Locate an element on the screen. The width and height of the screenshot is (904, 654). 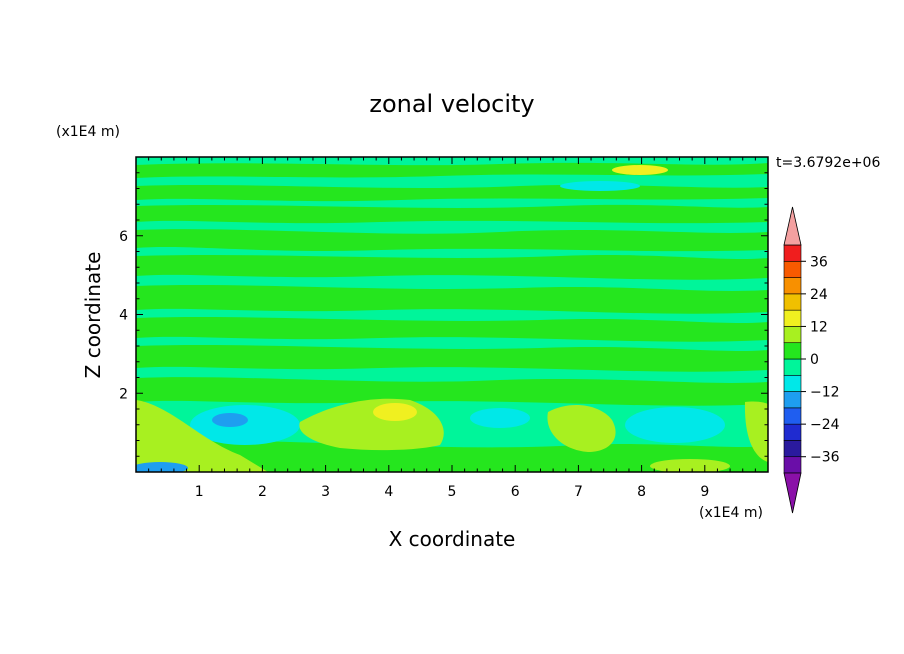
y-axis-label: Z coordinate is located at coordinates (93, 315).